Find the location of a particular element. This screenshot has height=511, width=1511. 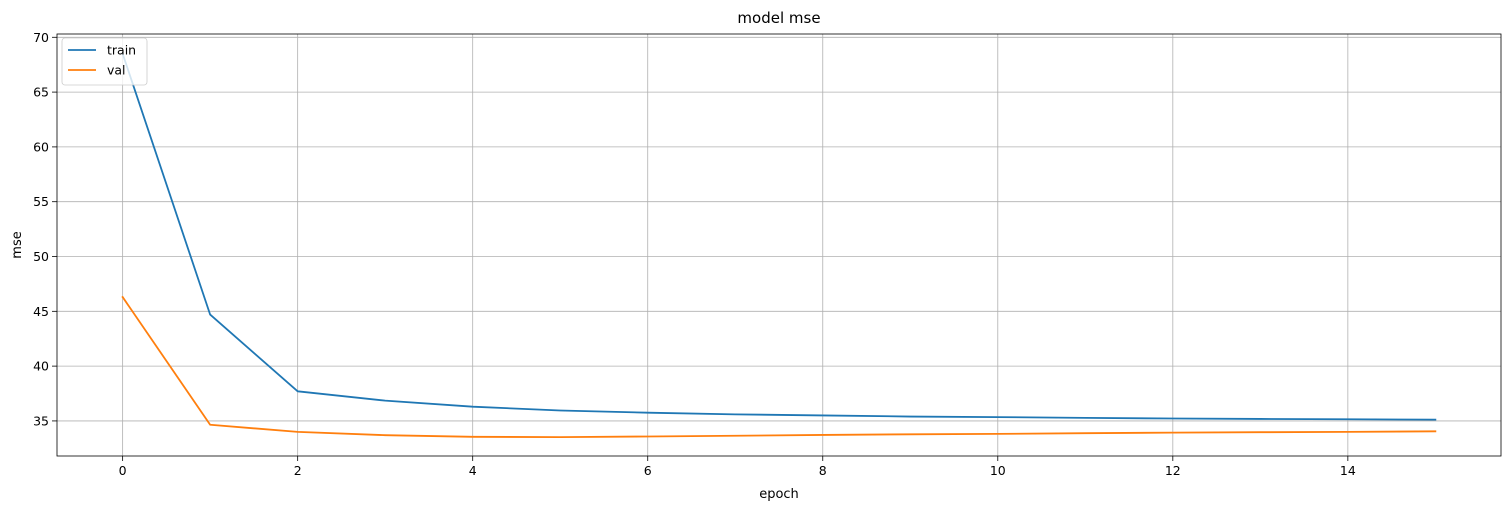

x-tick-label: 14 is located at coordinates (1348, 470).